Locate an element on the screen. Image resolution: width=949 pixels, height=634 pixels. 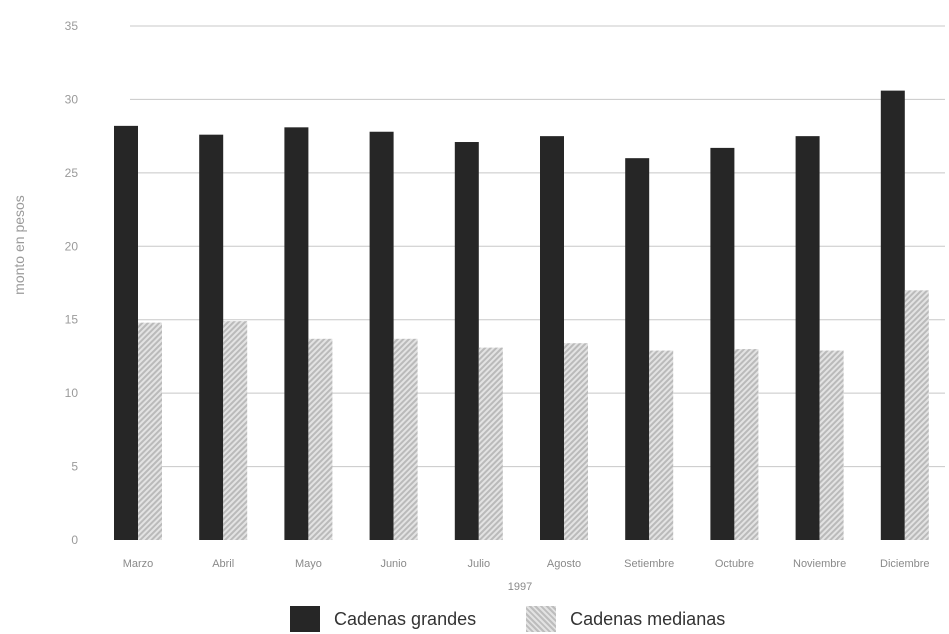
x-tick-label: Marzo is located at coordinates (138, 564).